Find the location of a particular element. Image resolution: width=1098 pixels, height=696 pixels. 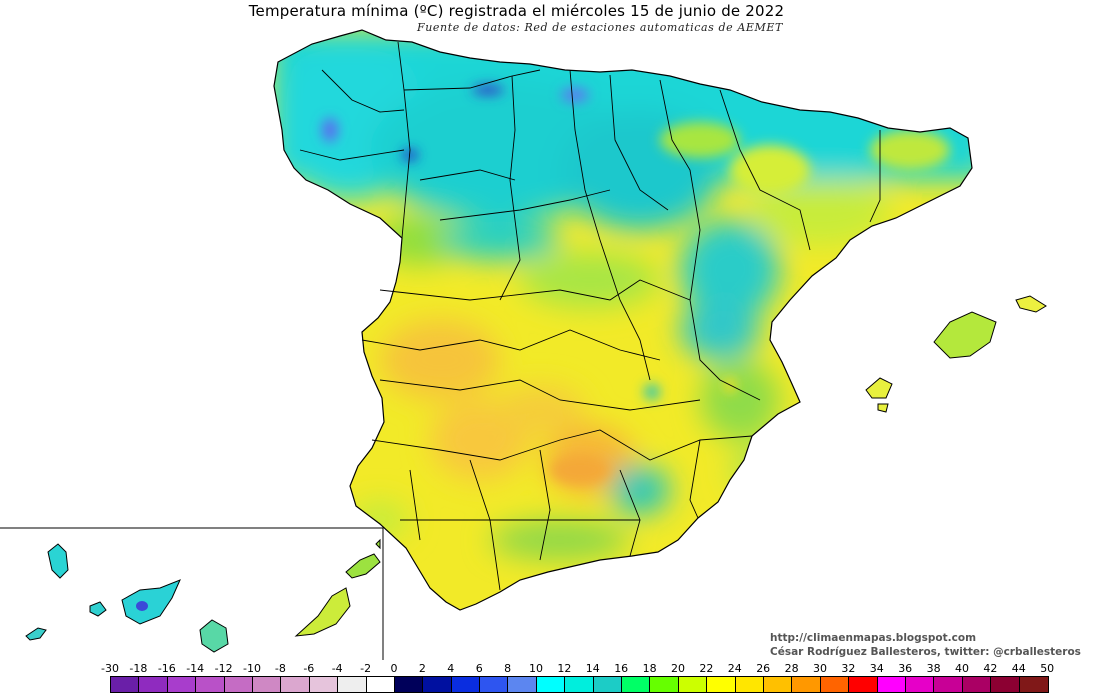

balearic-islands is located at coordinates (956, 354).